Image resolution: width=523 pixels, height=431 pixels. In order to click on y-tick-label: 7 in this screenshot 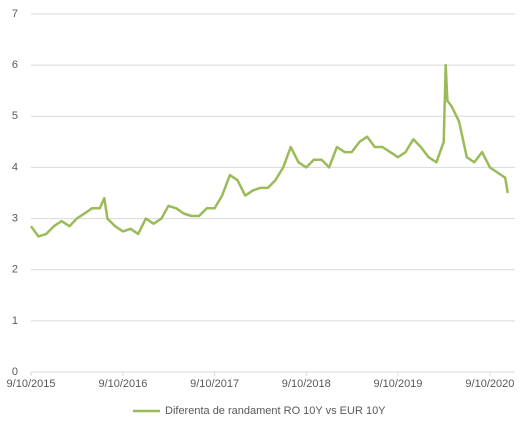, I will do `click(15, 14)`.